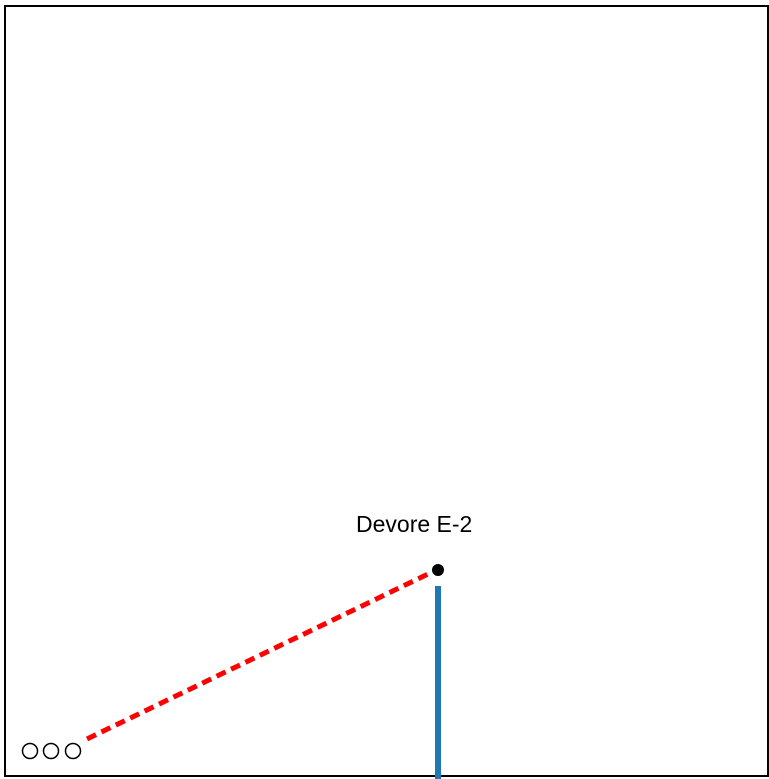 Image resolution: width=769 pixels, height=779 pixels. I want to click on station-dot-icon, so click(438, 570).